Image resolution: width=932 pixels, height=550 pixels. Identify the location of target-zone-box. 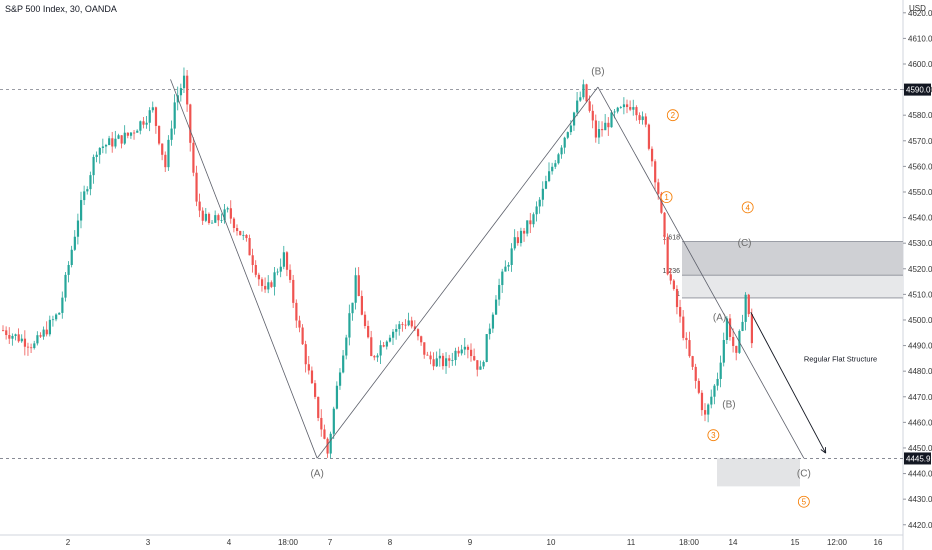
(758, 472).